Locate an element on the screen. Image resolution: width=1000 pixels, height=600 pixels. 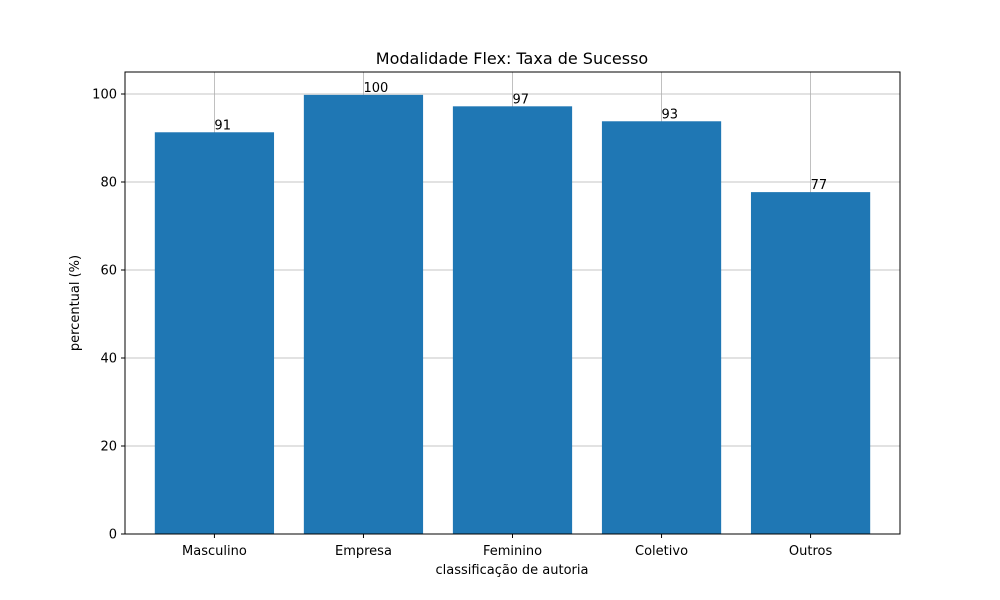
y-tick-label: 40 is located at coordinates (108, 359).